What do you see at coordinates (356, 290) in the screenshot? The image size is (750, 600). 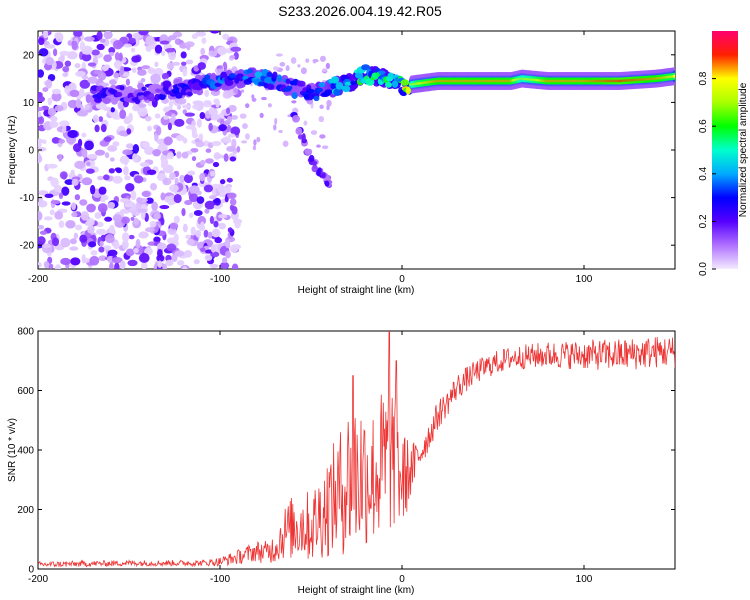 I see `spectrogram-x-label: Height of straight line (km)` at bounding box center [356, 290].